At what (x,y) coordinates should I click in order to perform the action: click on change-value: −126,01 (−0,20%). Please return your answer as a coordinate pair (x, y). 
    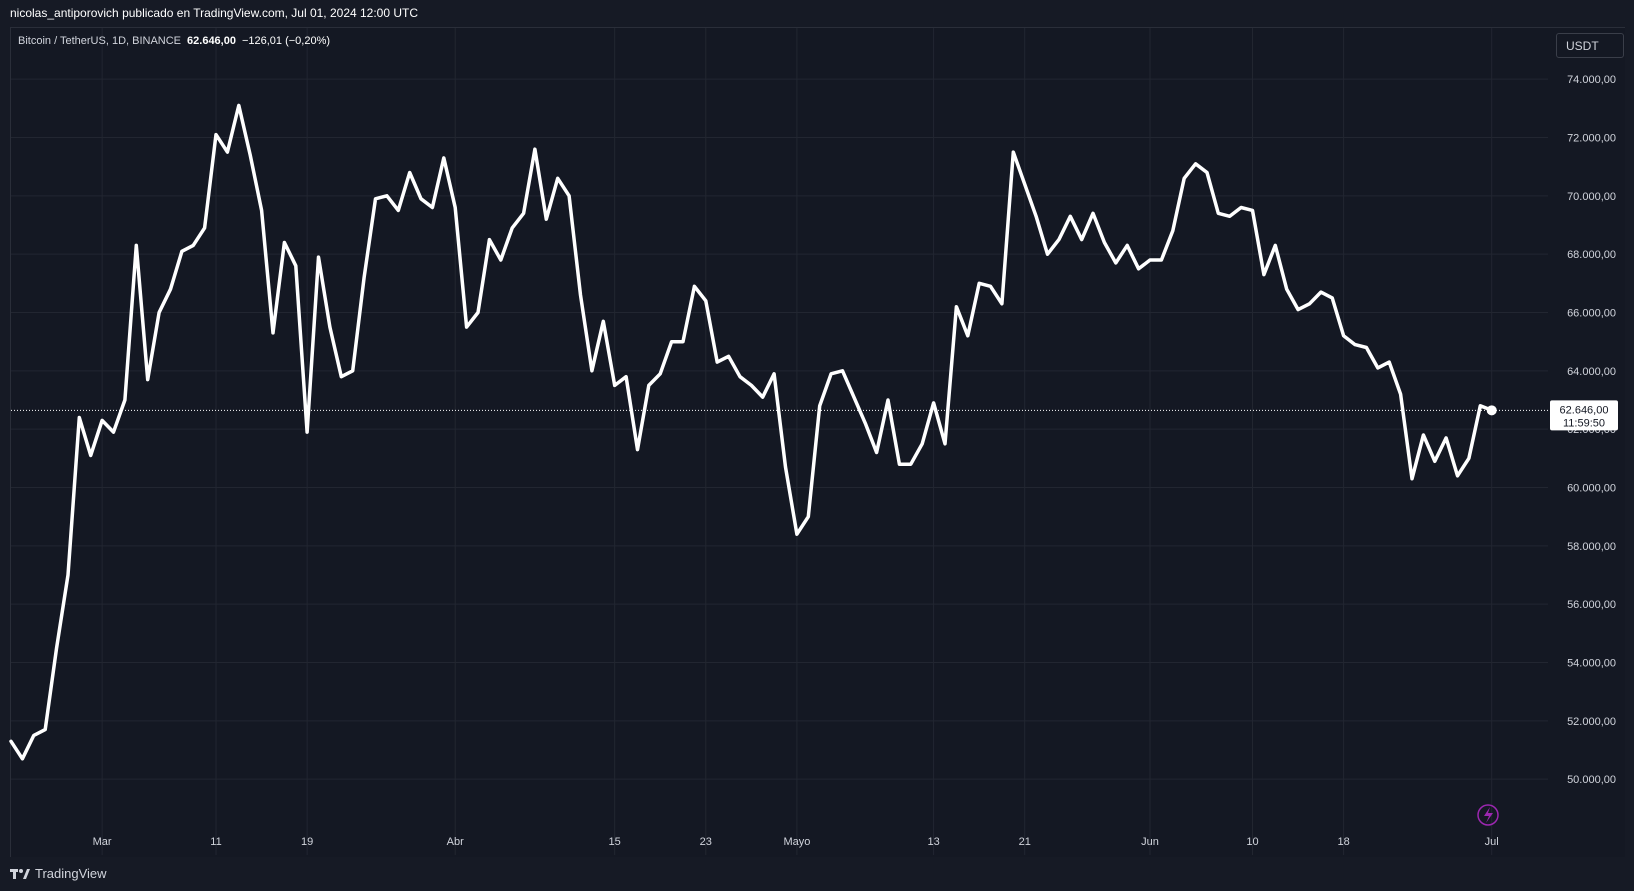
    Looking at the image, I should click on (286, 41).